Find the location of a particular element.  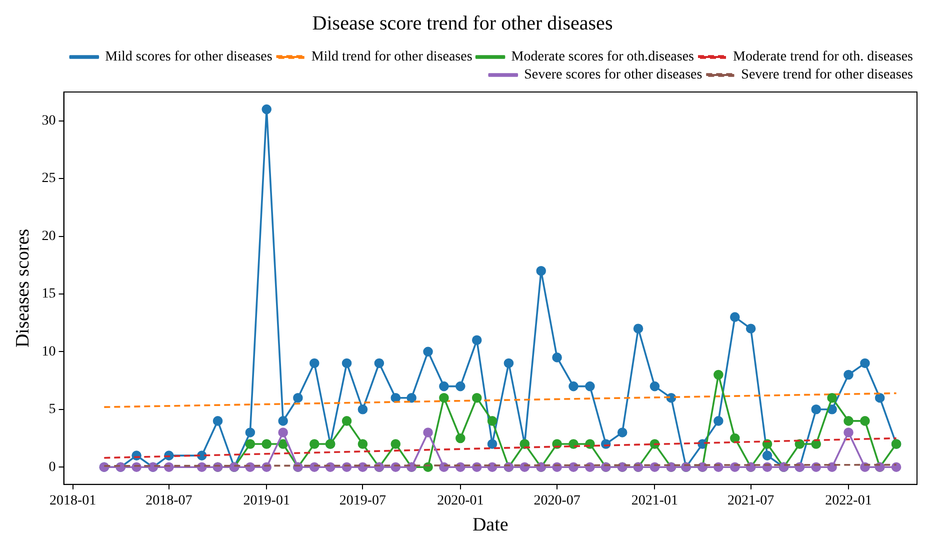

y-tick-label: 20 is located at coordinates (49, 236).